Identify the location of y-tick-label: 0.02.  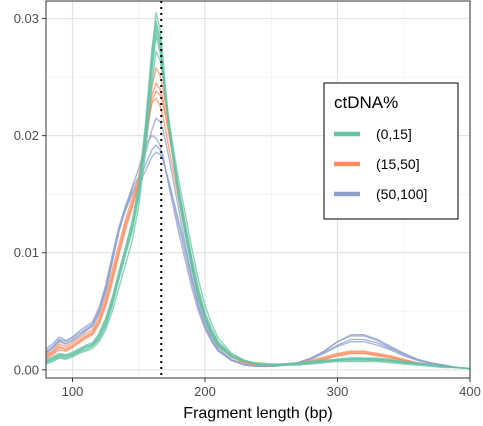
(26, 135).